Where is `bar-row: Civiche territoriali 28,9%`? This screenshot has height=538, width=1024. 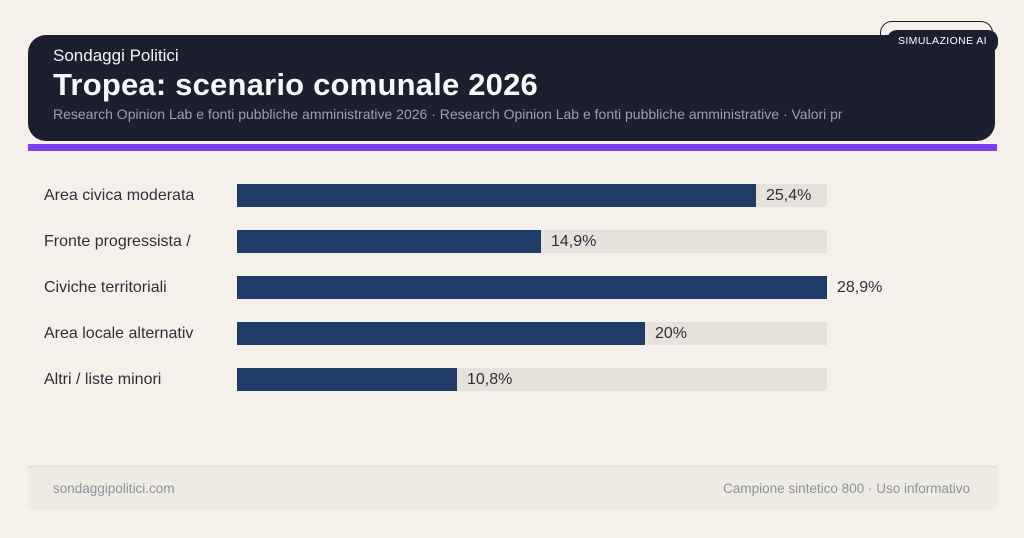
bar-row: Civiche territoriali 28,9% is located at coordinates (512, 287).